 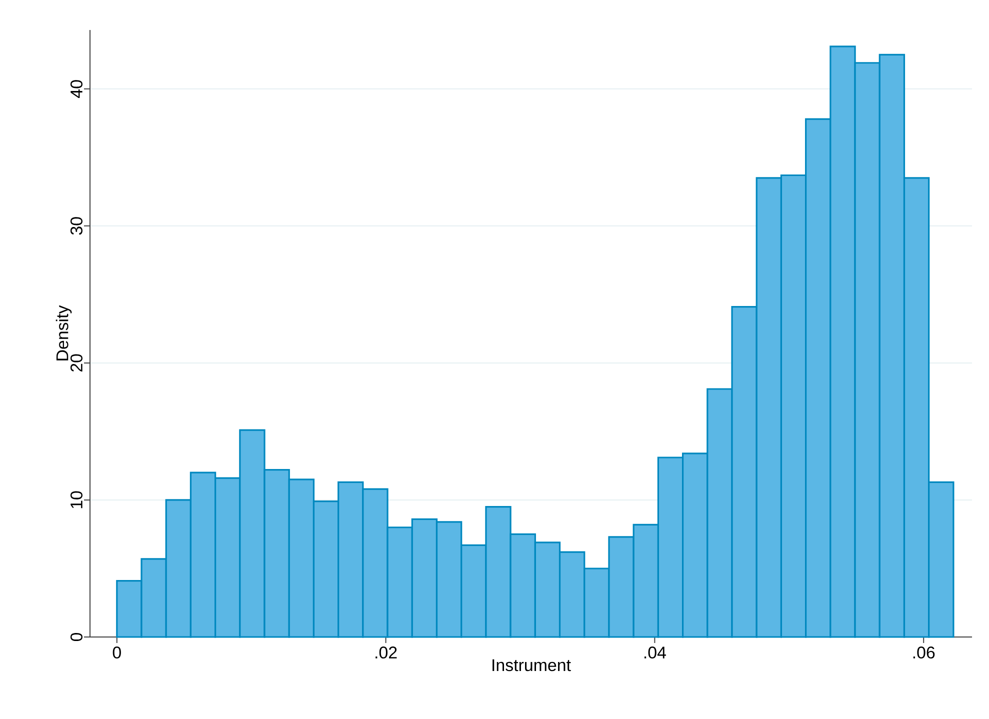 I want to click on y-tick-label: 10, so click(x=76, y=499).